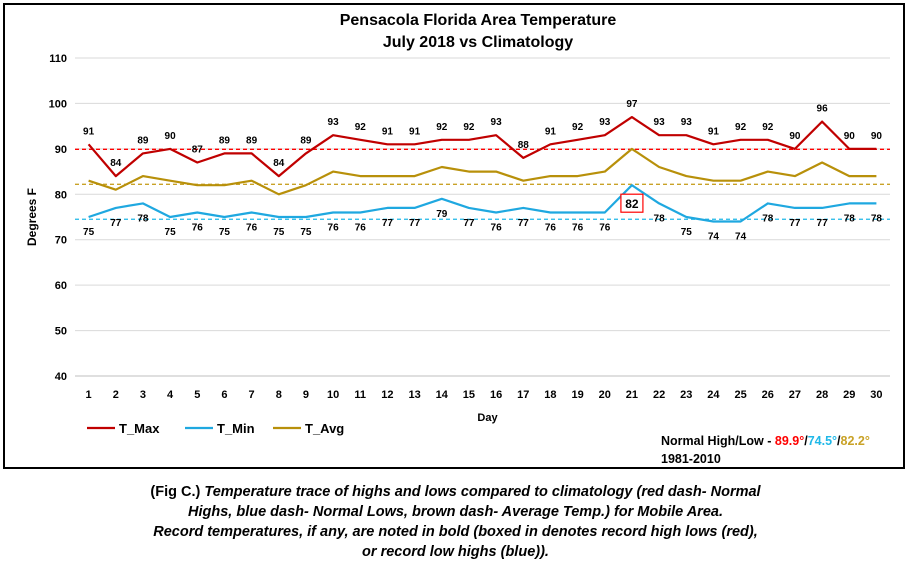  What do you see at coordinates (252, 395) in the screenshot?
I see `x-tick-label-7: 7` at bounding box center [252, 395].